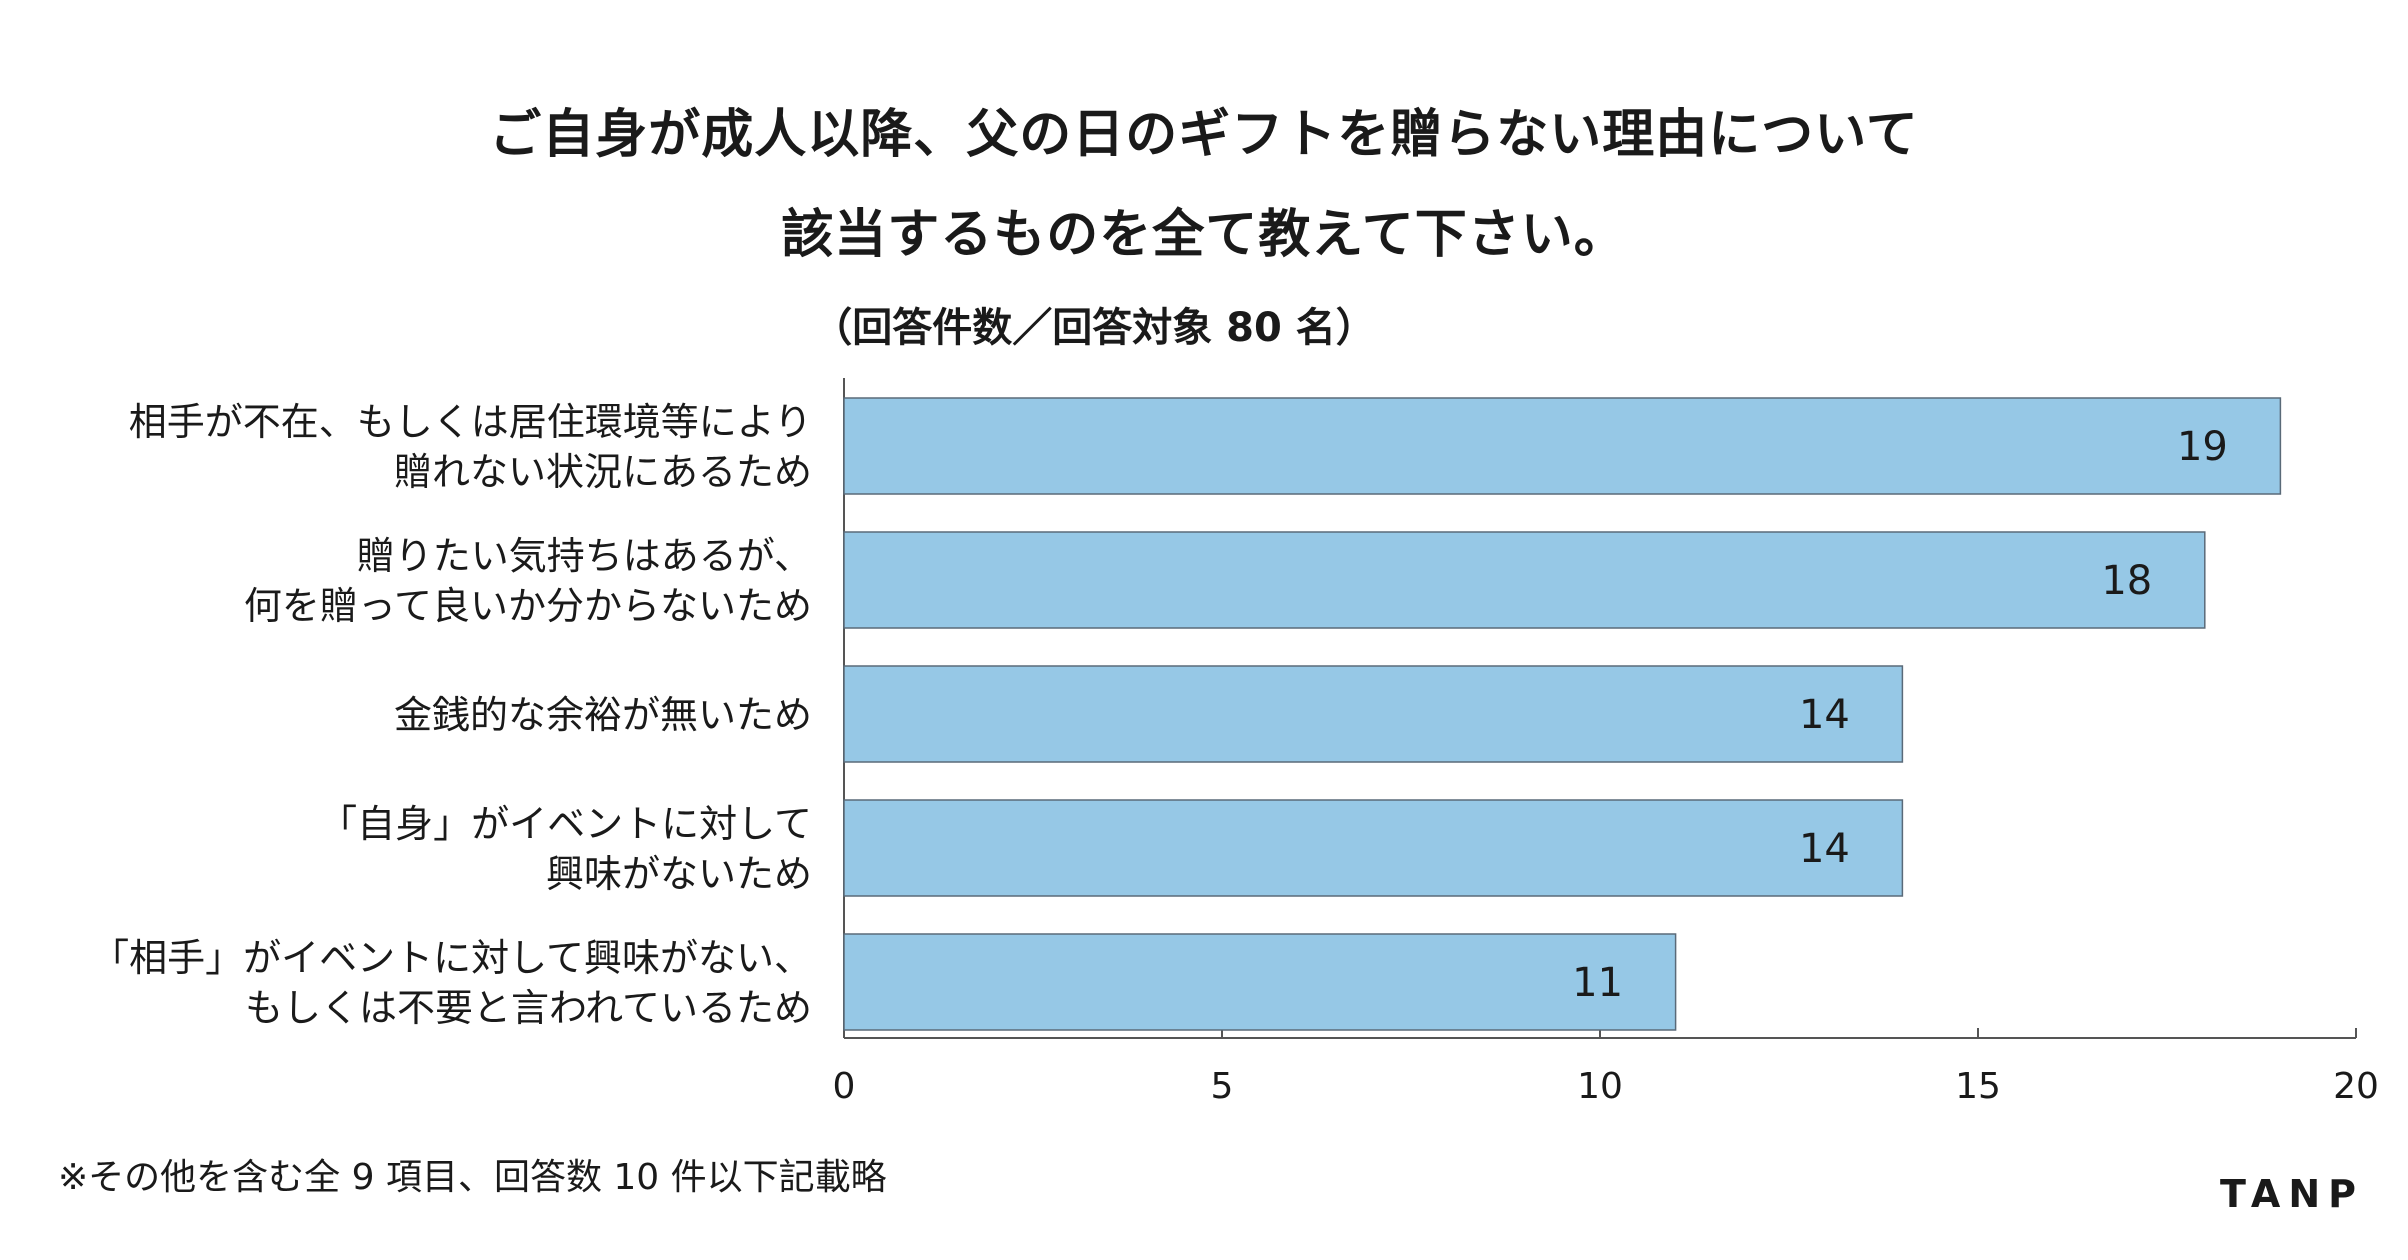 The width and height of the screenshot is (2408, 1260). I want to click on category-label: もしくは不要と言われているため, so click(528, 1008).